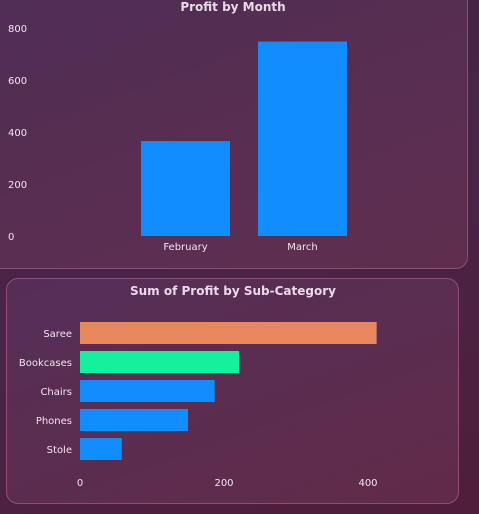  What do you see at coordinates (57, 334) in the screenshot?
I see `subcategory-y-label: Saree` at bounding box center [57, 334].